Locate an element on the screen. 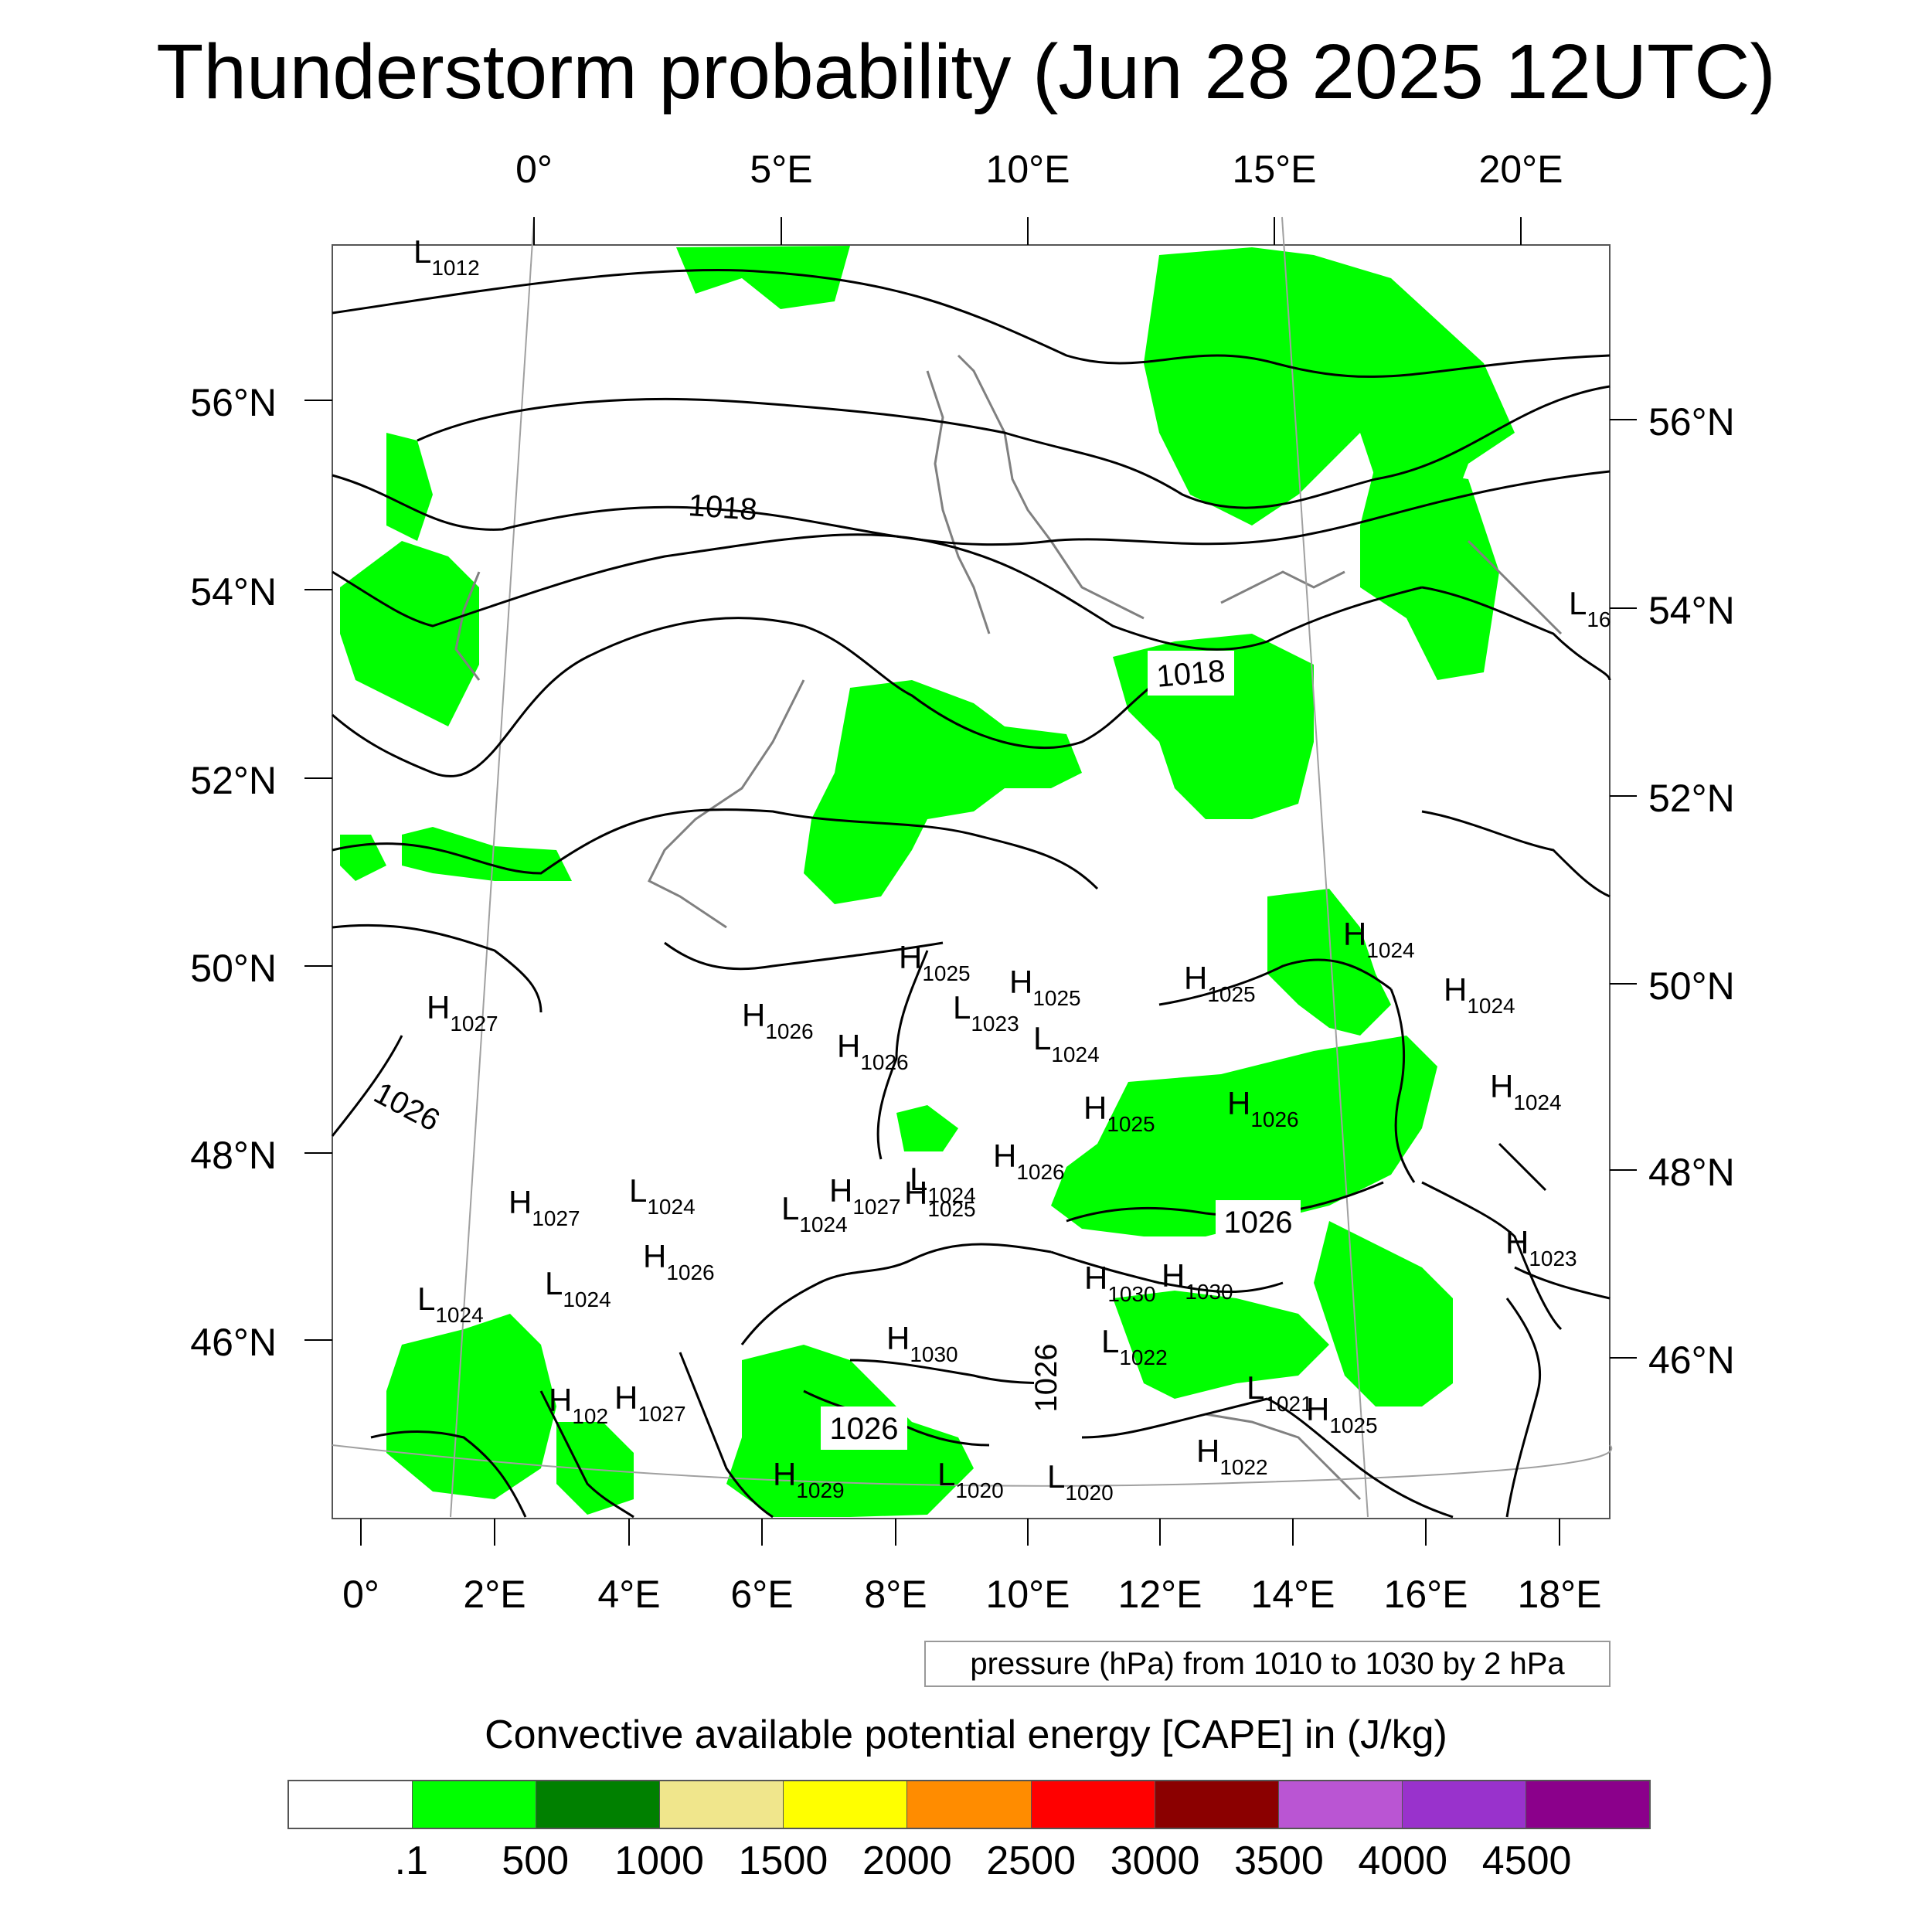  cape-area-czech is located at coordinates (1329, 963).